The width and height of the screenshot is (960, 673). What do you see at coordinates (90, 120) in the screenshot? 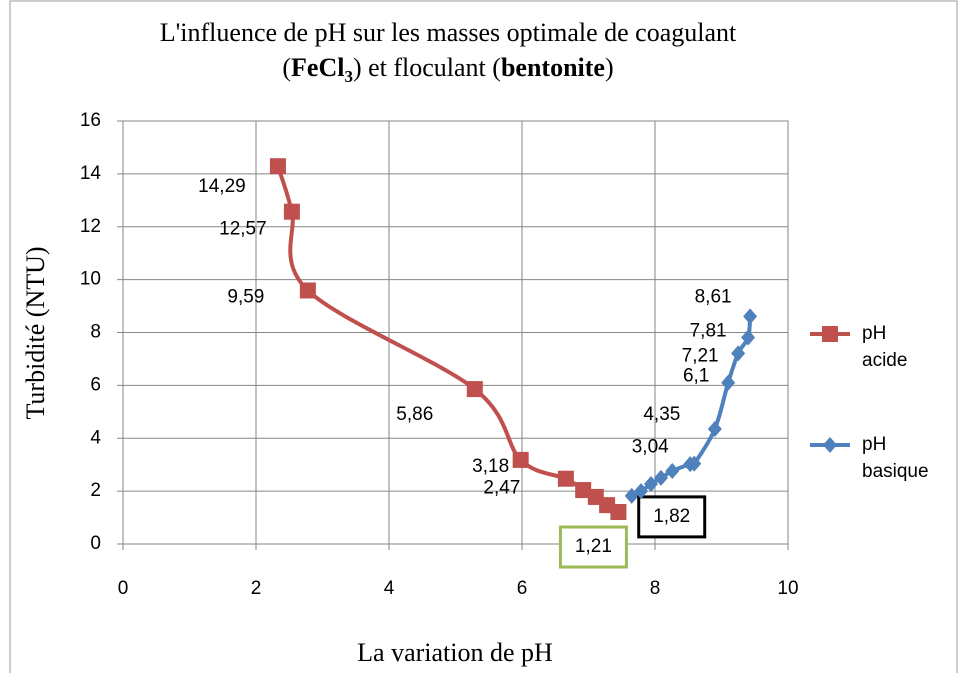
I see `y-tick-label: 16` at bounding box center [90, 120].